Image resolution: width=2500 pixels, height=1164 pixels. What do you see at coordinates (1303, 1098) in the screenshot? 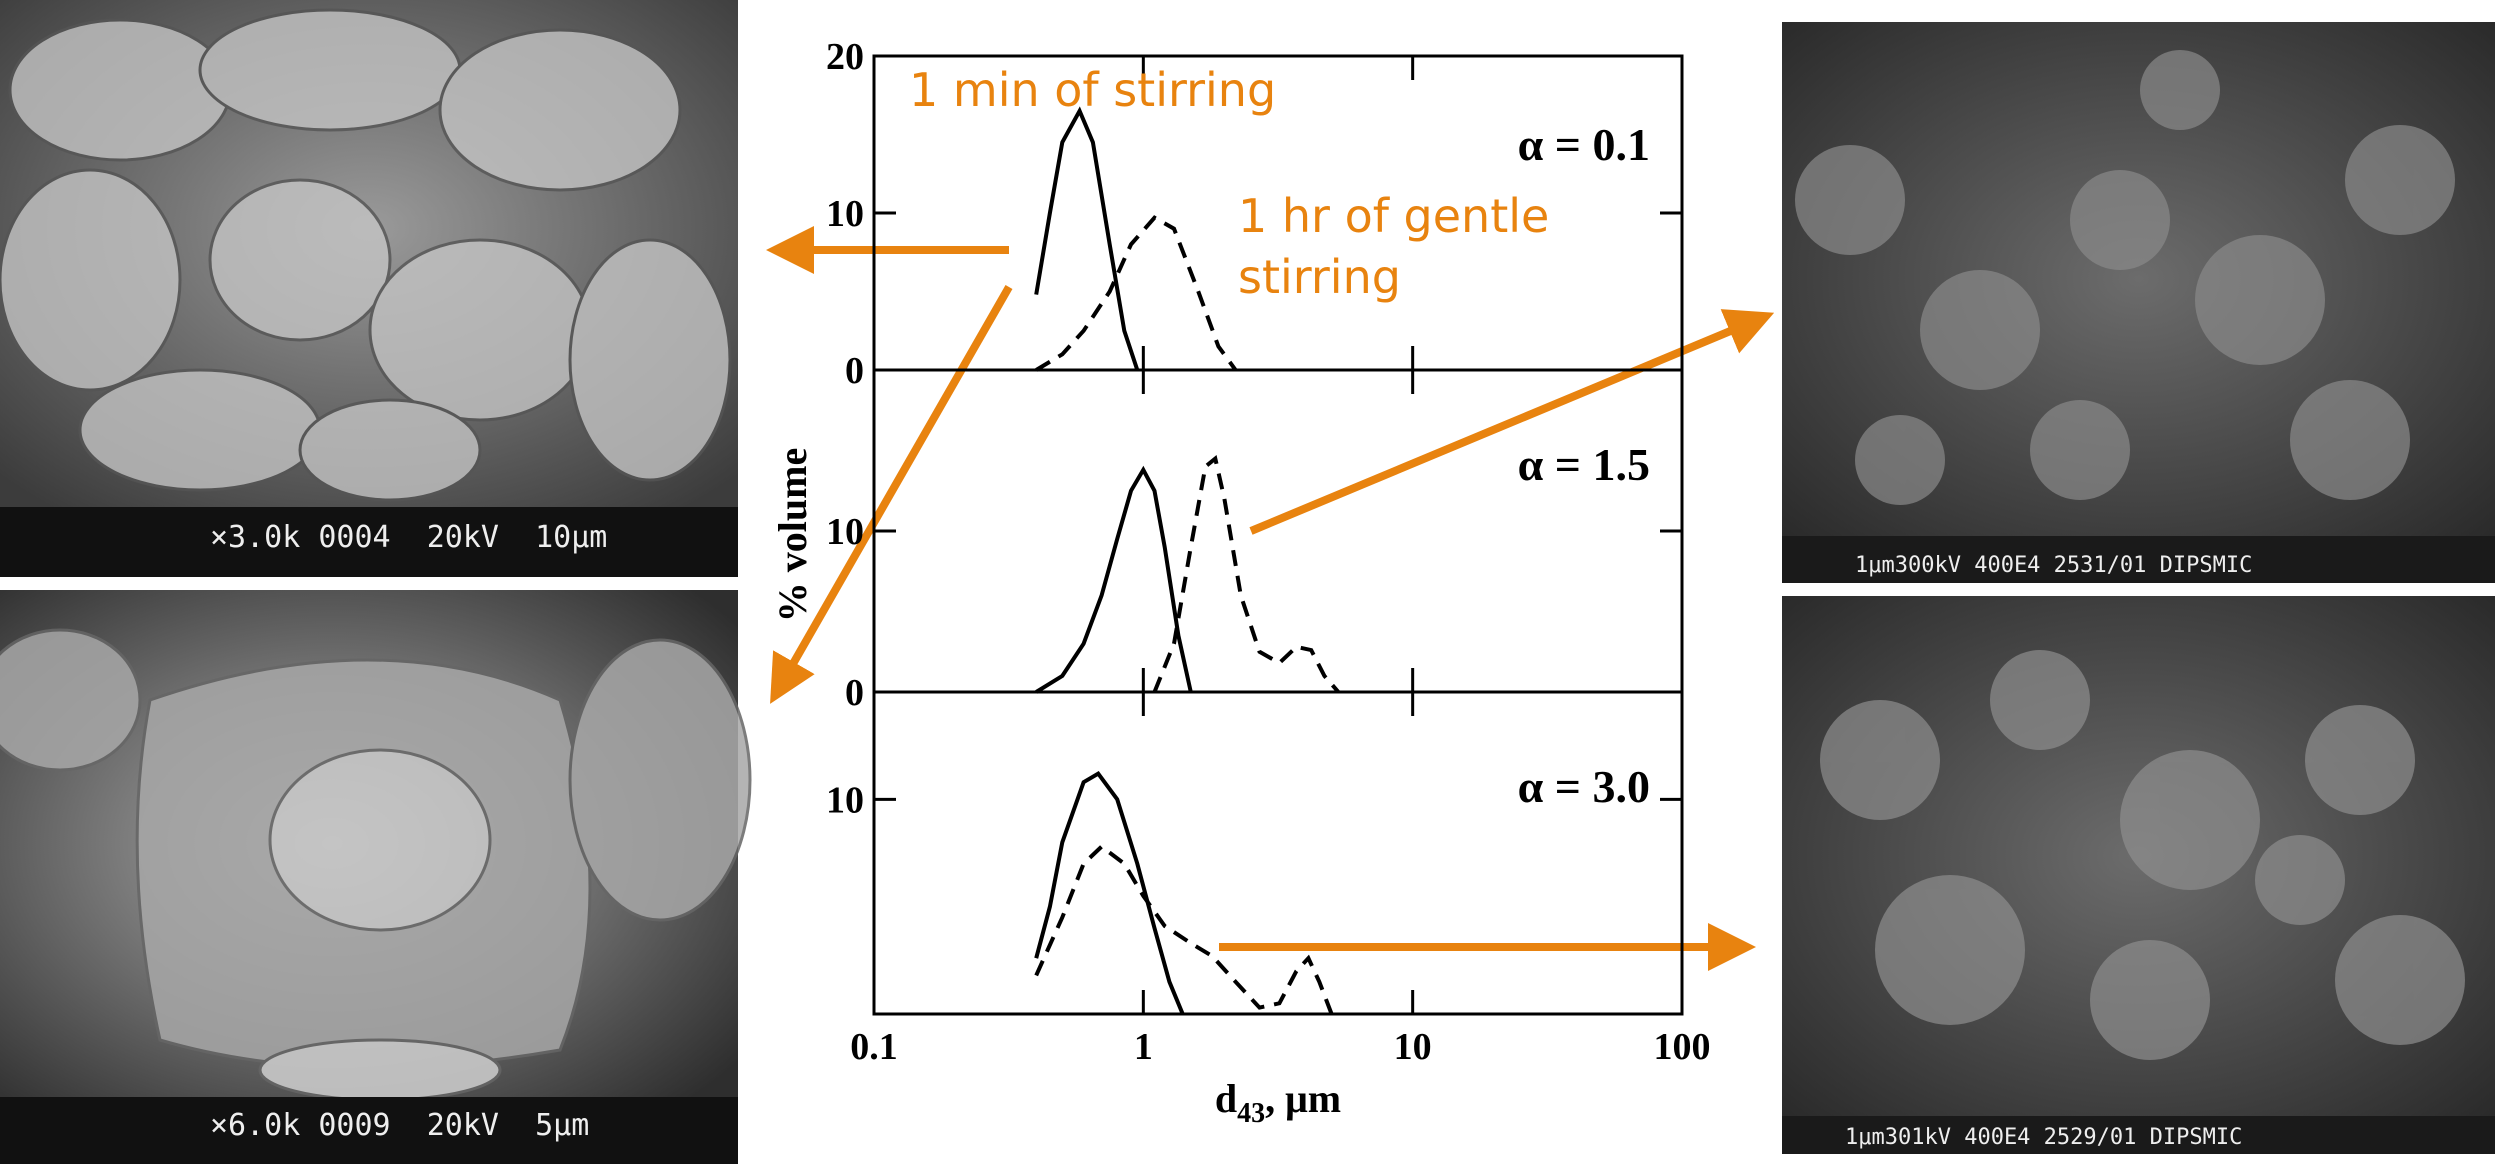
I see `x-axis-label-part: , μm` at bounding box center [1303, 1098].